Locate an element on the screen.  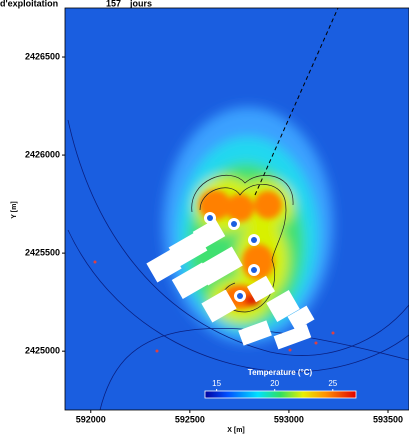
stations is located at coordinates (214, 306).